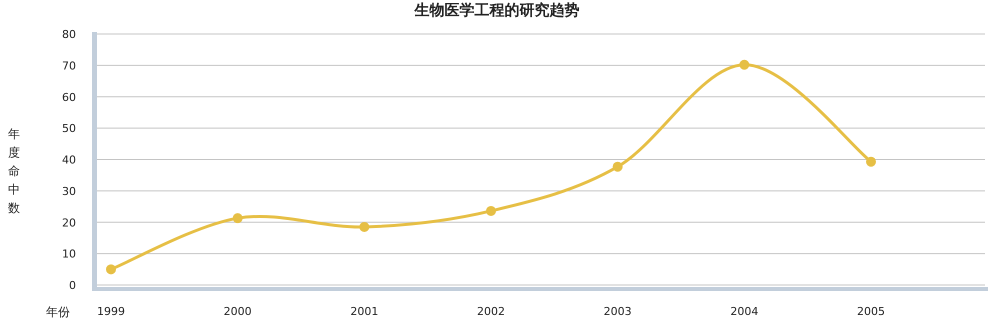  I want to click on y-tick-label: 70, so click(69, 65).